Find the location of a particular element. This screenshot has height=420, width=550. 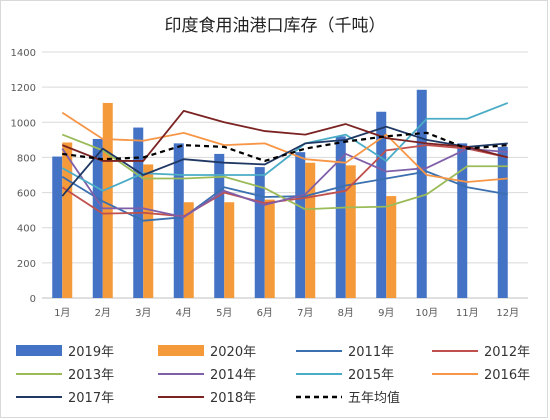

legend-label: 2012年 is located at coordinates (507, 352).